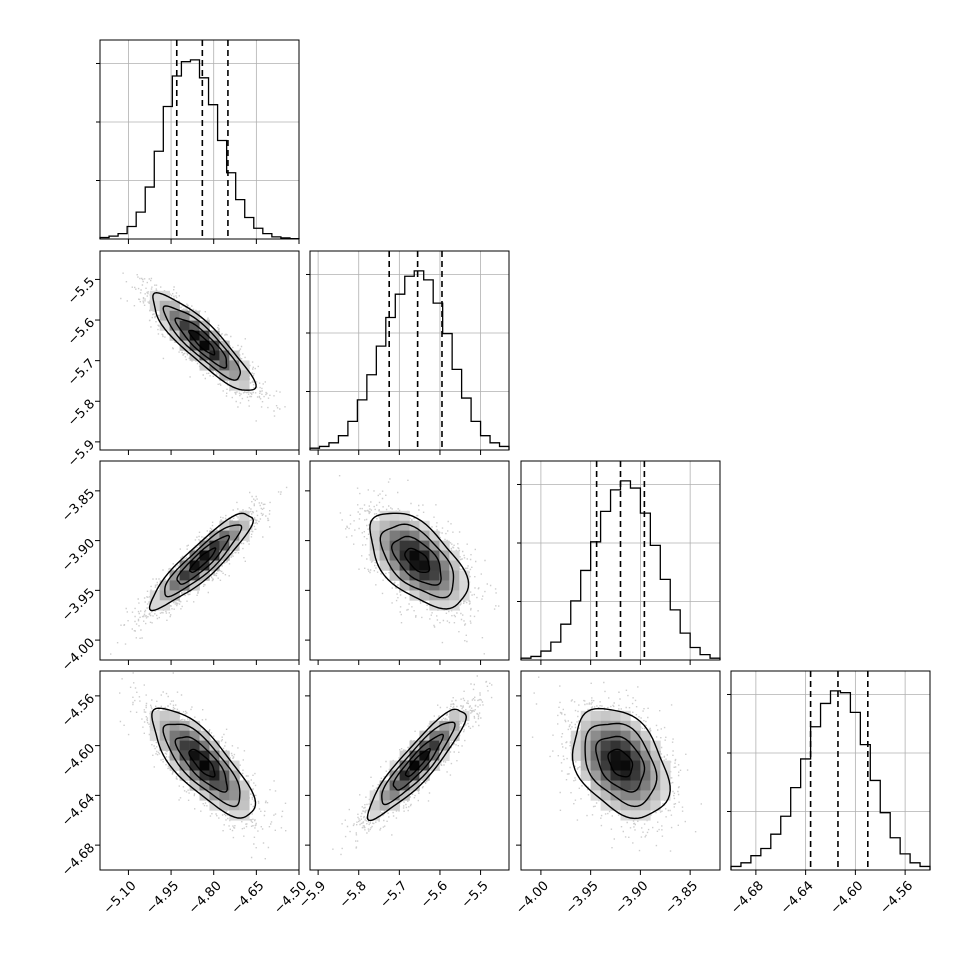 This screenshot has width=970, height=970. I want to click on x-tick-label-p4: −4.56, so click(896, 897).